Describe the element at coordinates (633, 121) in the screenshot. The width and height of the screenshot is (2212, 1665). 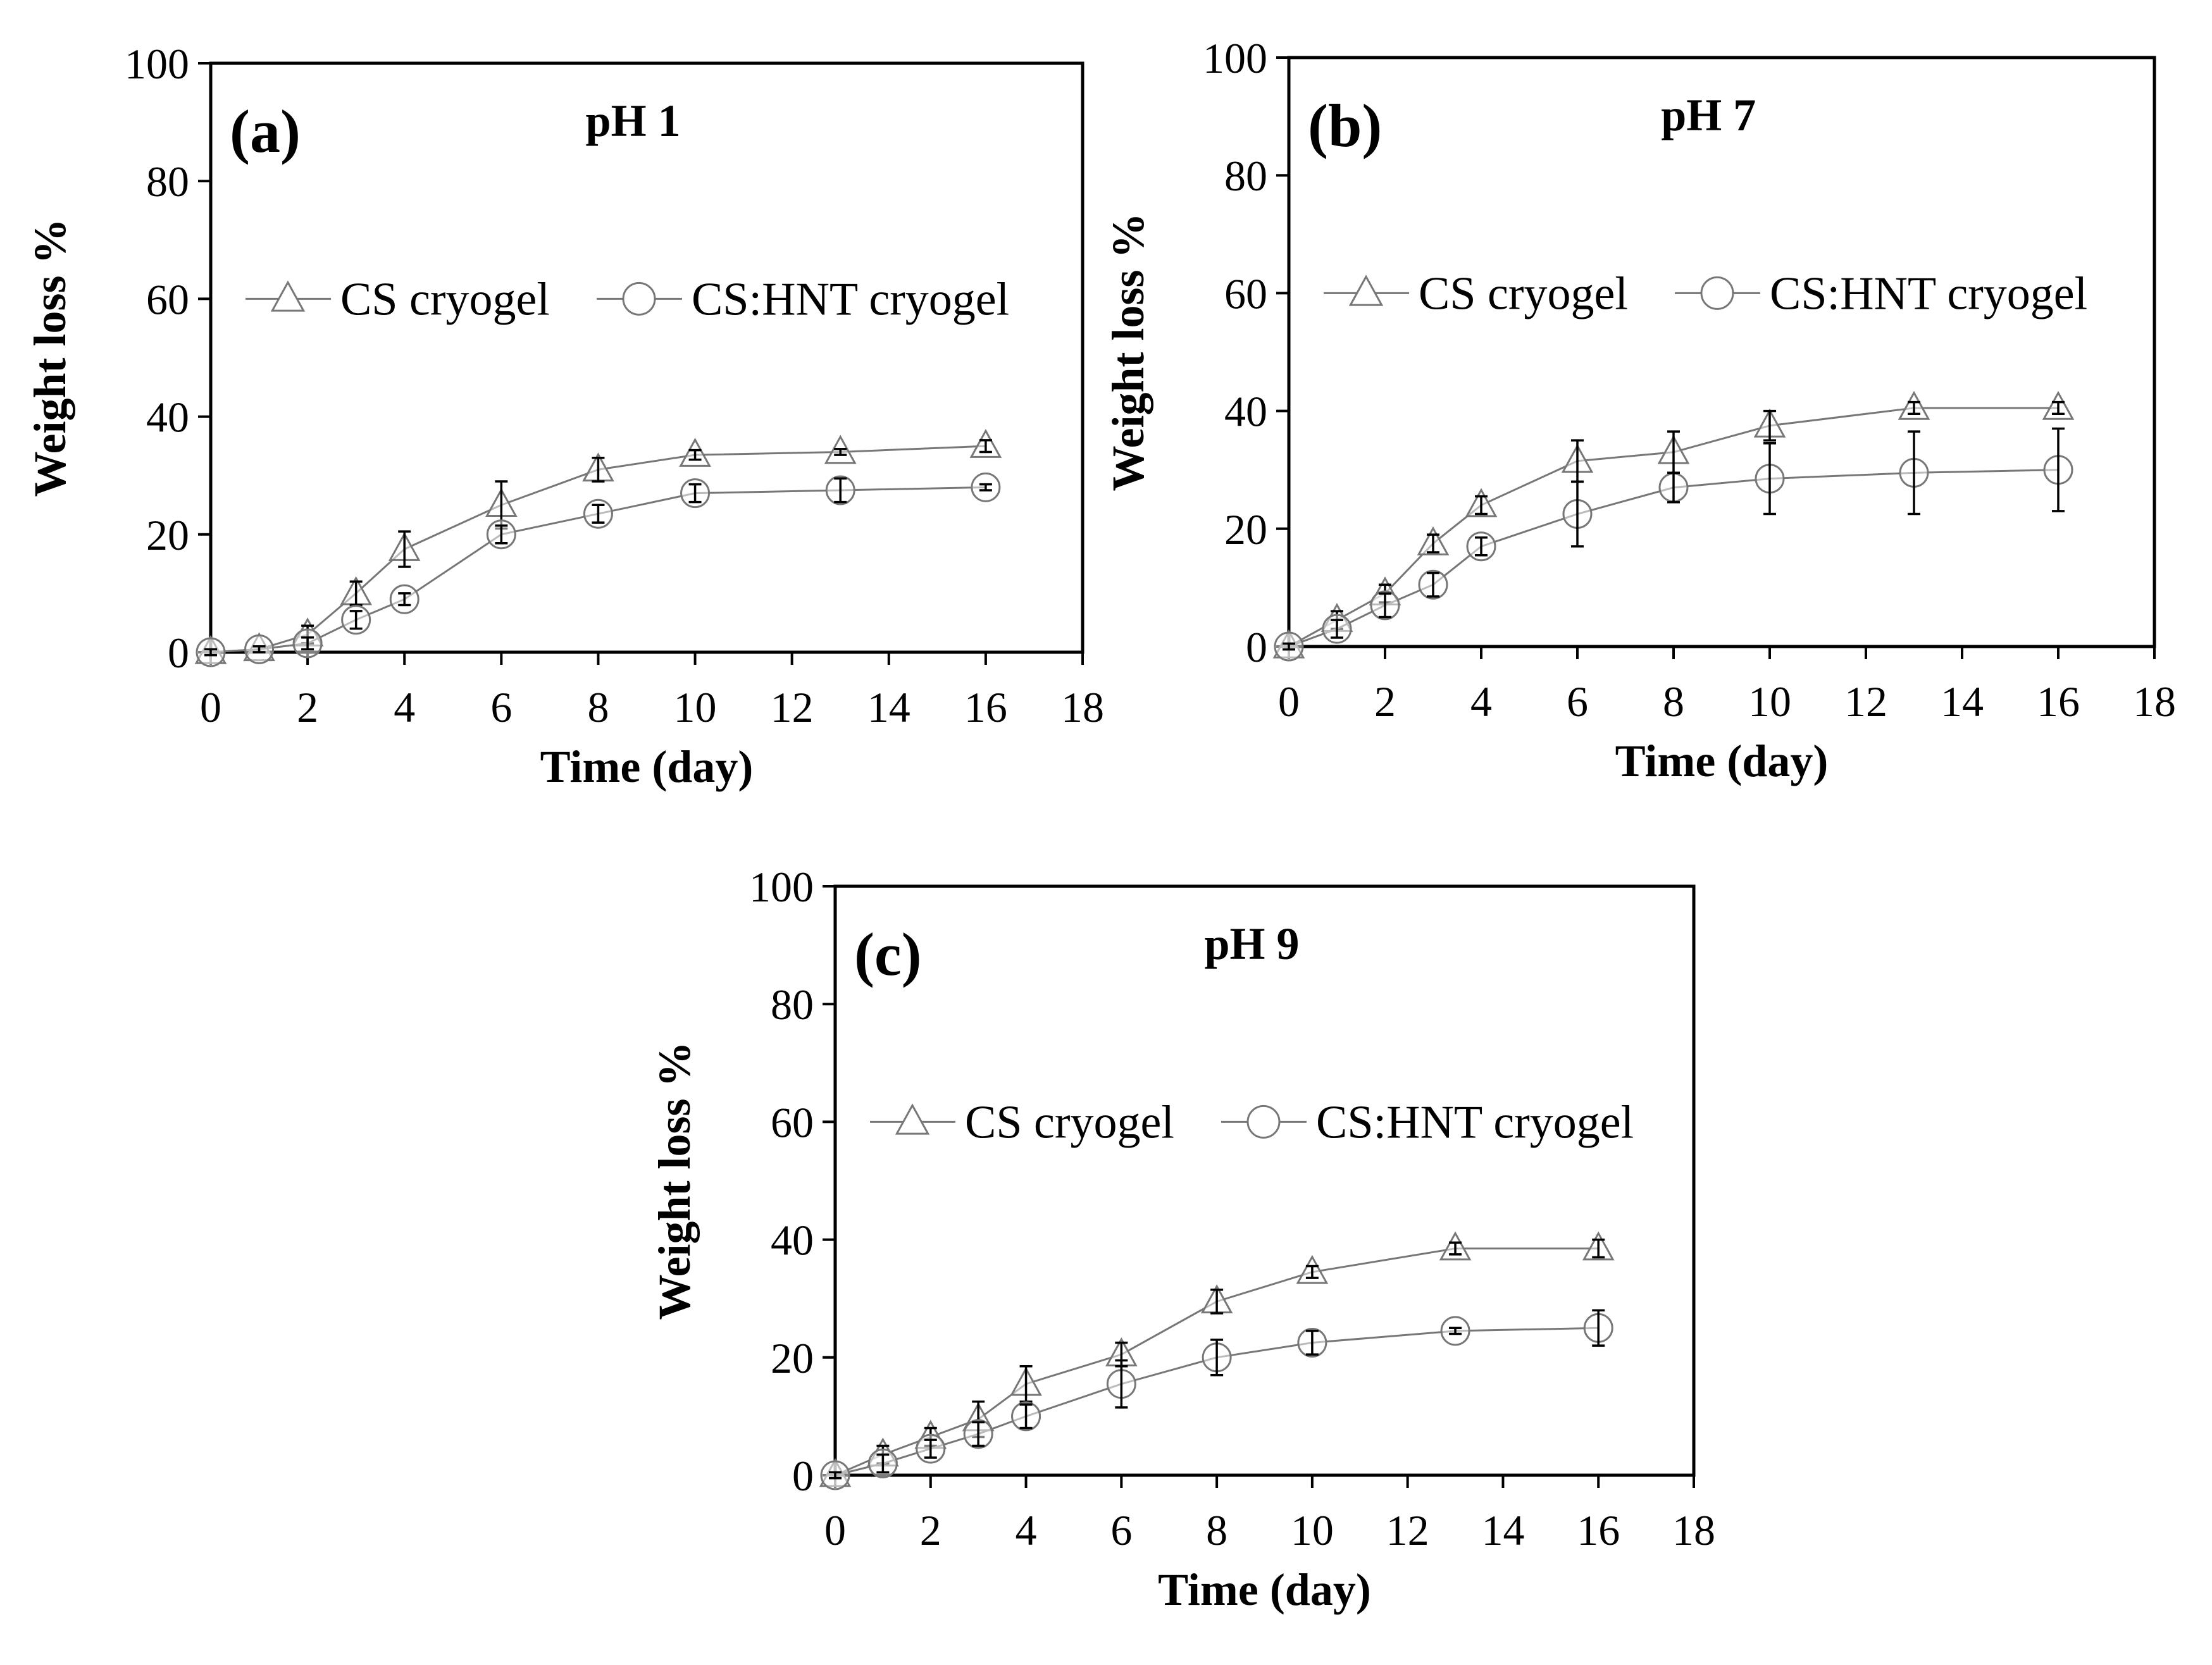
I see `ph-title: pH 1` at that location.